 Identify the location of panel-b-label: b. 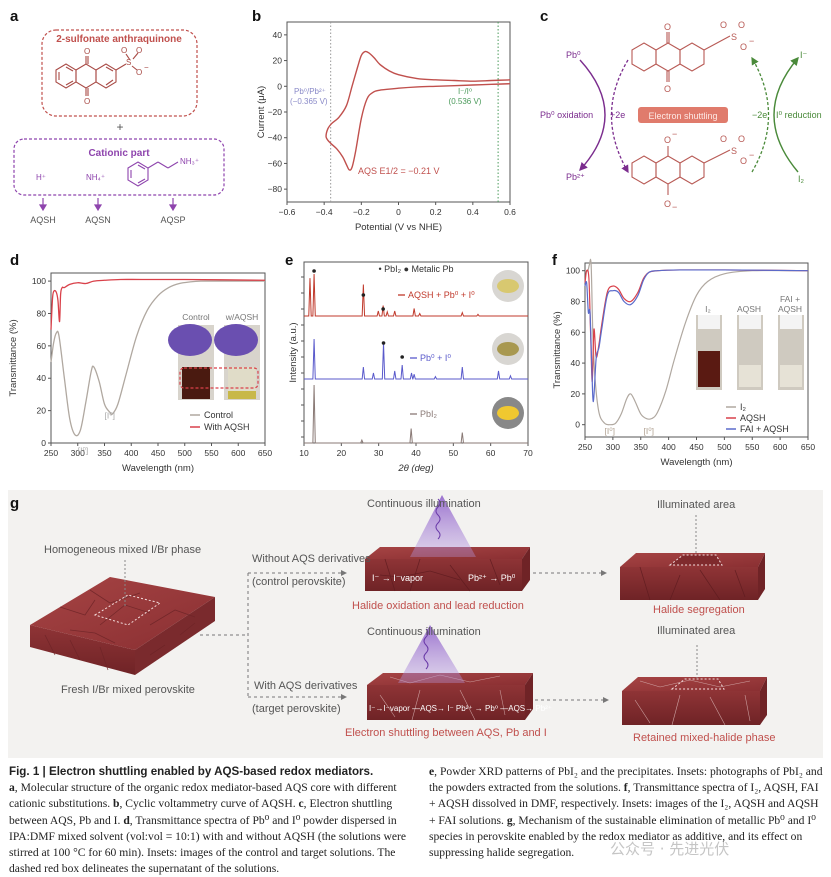
(257, 16).